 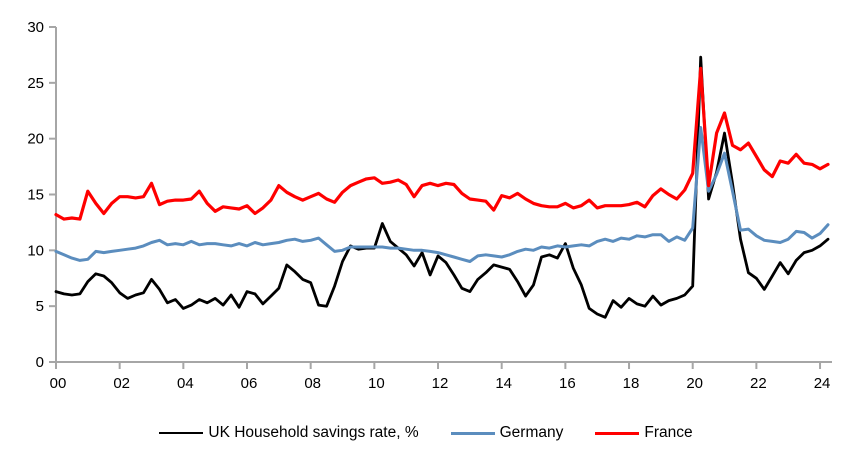 What do you see at coordinates (35, 250) in the screenshot?
I see `y-tick-label: 10` at bounding box center [35, 250].